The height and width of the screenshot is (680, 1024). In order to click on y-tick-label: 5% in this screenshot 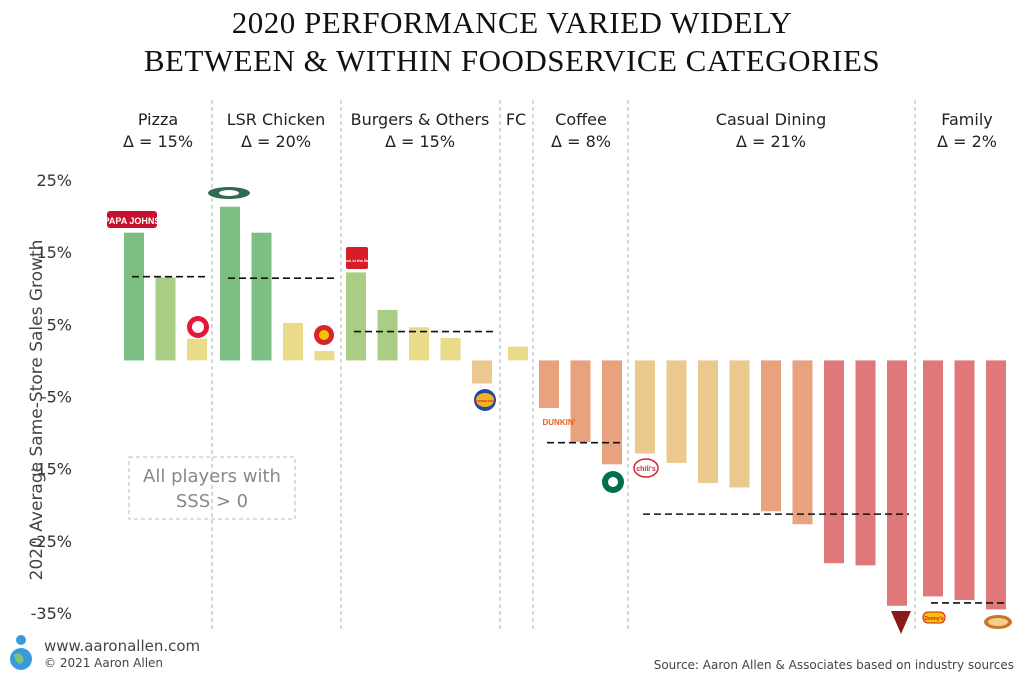, I will do `click(59, 324)`.